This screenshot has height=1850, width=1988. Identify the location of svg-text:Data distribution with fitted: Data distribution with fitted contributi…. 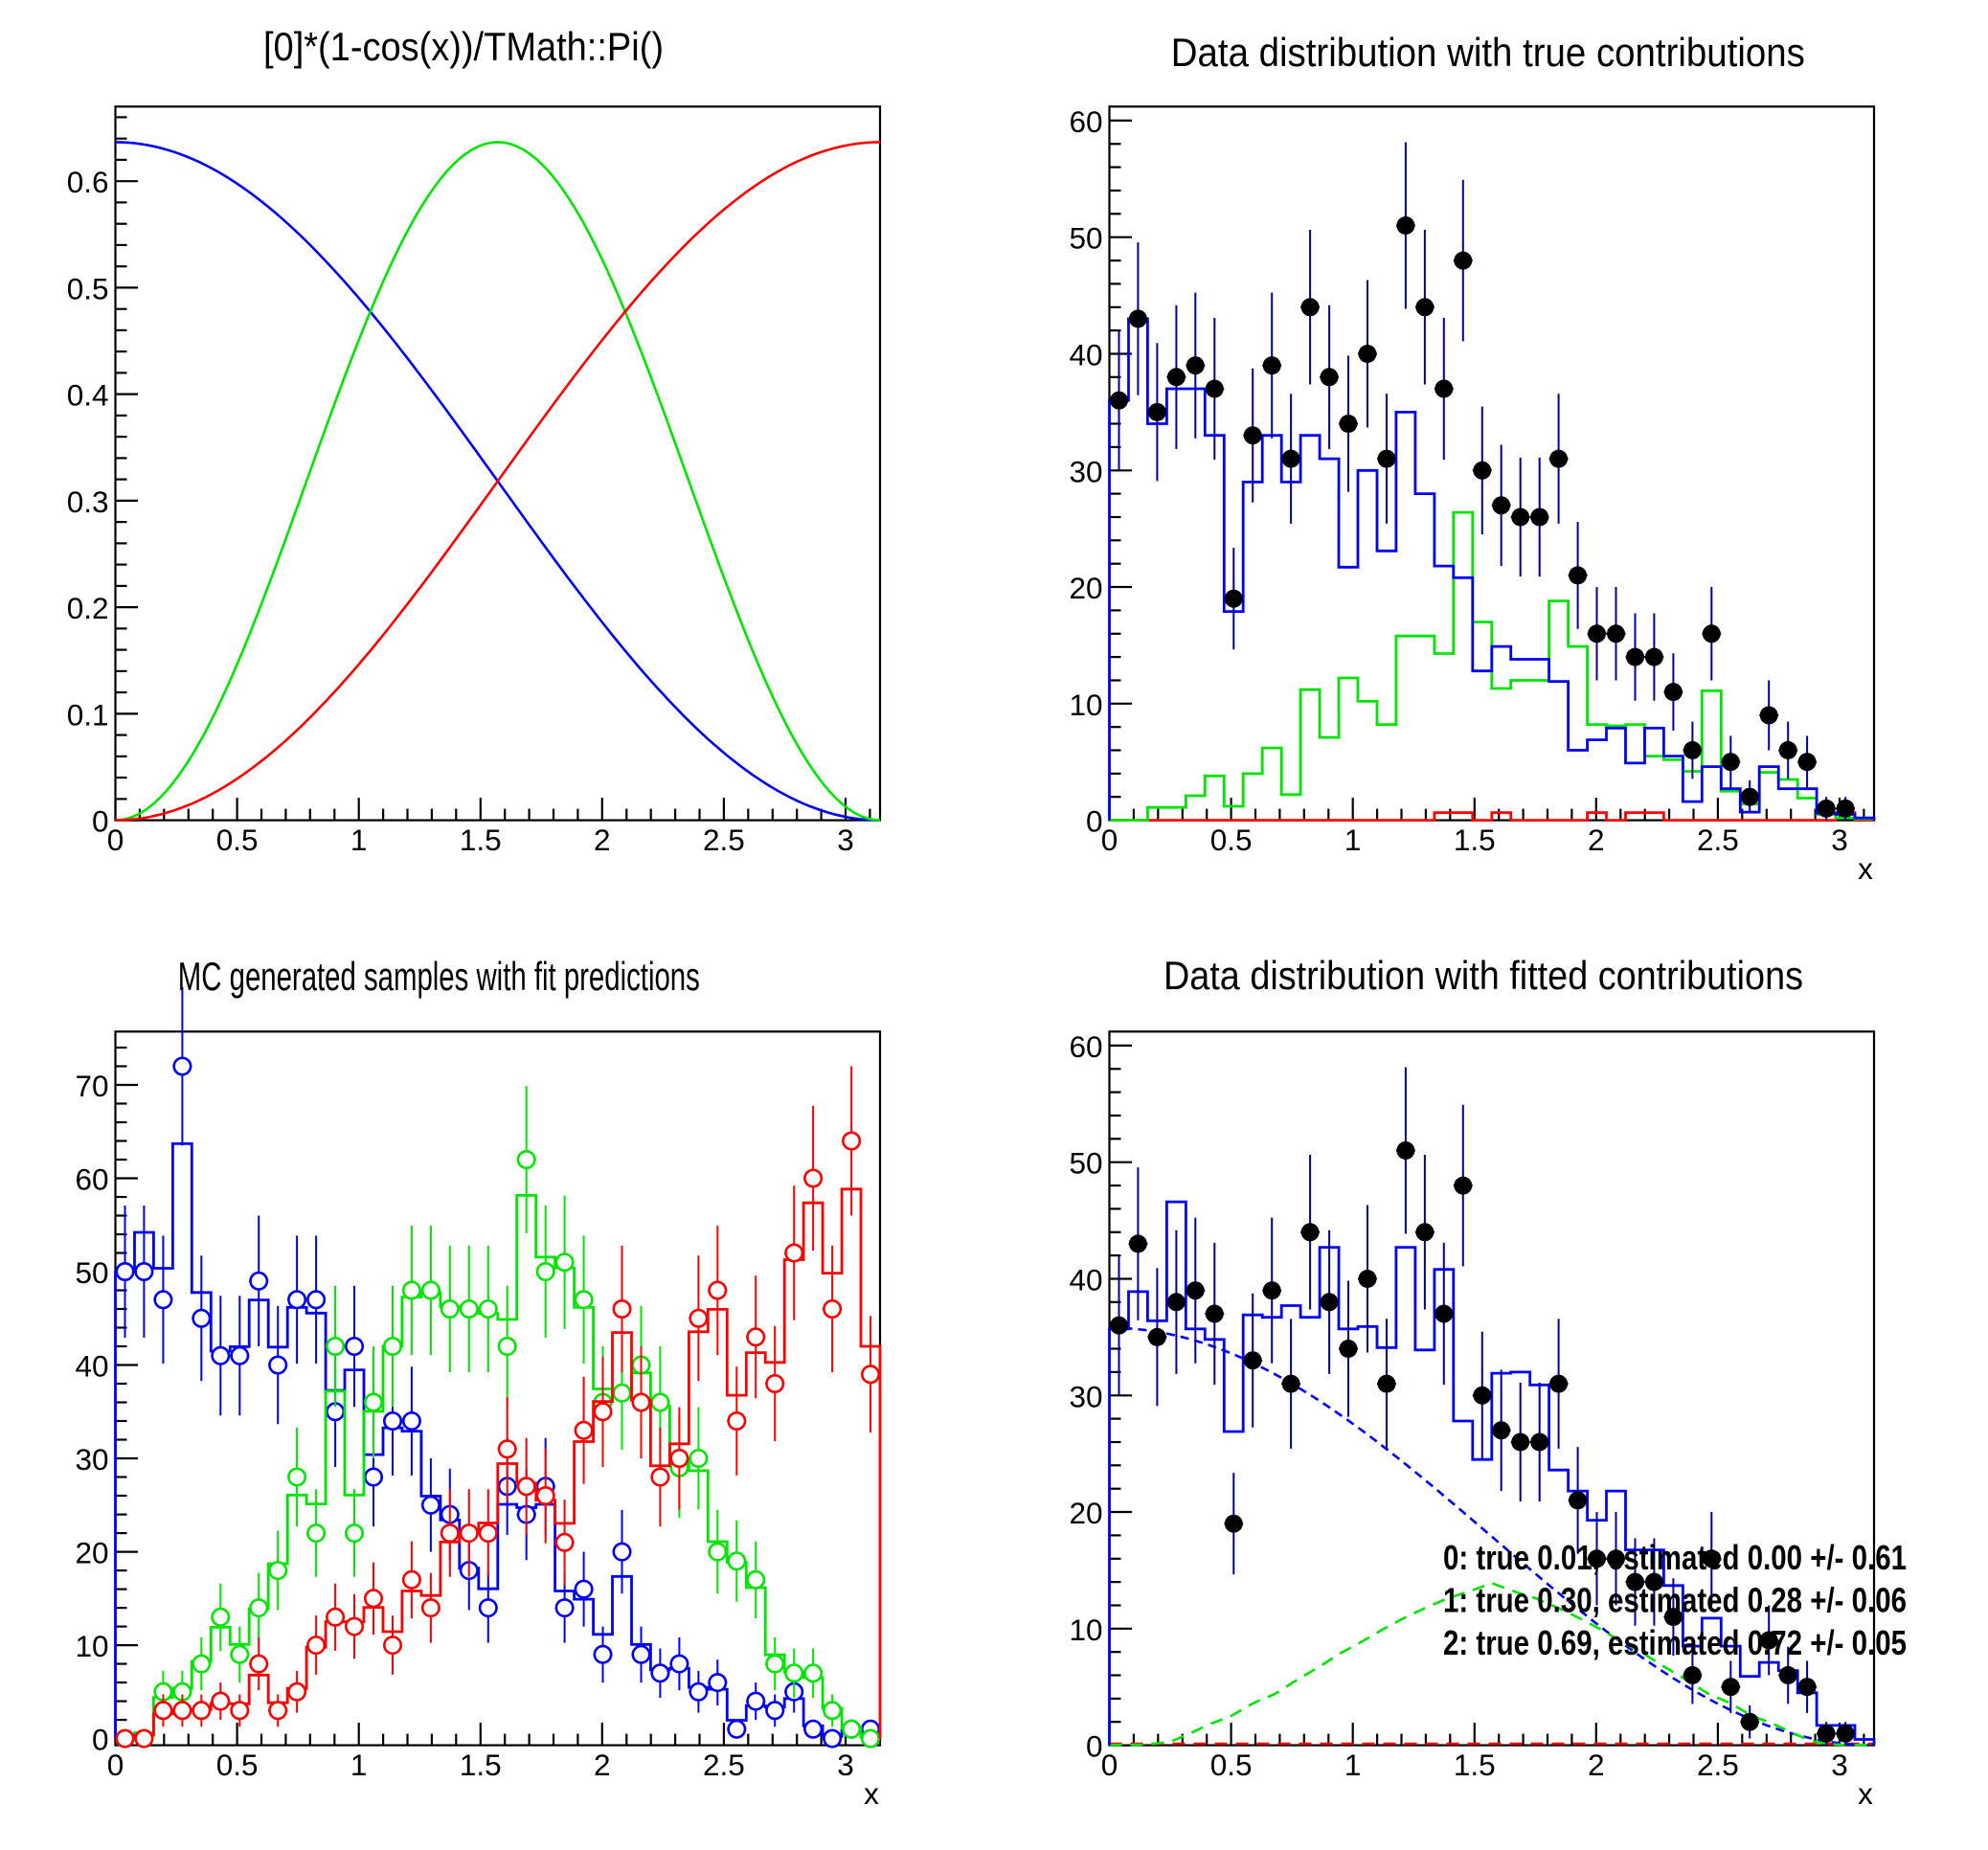
(1483, 975).